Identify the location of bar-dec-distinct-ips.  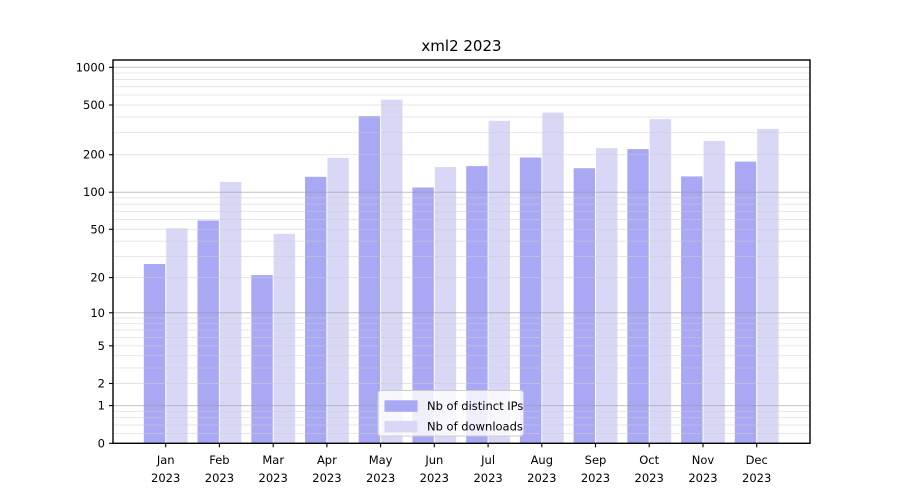
(745, 302).